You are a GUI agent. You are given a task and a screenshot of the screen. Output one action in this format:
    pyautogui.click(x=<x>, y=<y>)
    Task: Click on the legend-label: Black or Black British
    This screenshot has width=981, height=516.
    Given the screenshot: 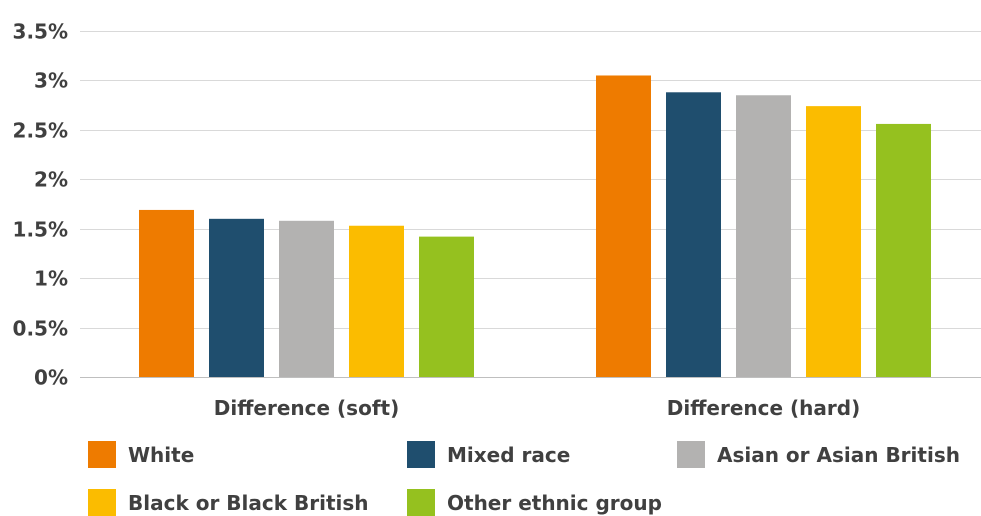 What is the action you would take?
    pyautogui.click(x=248, y=503)
    